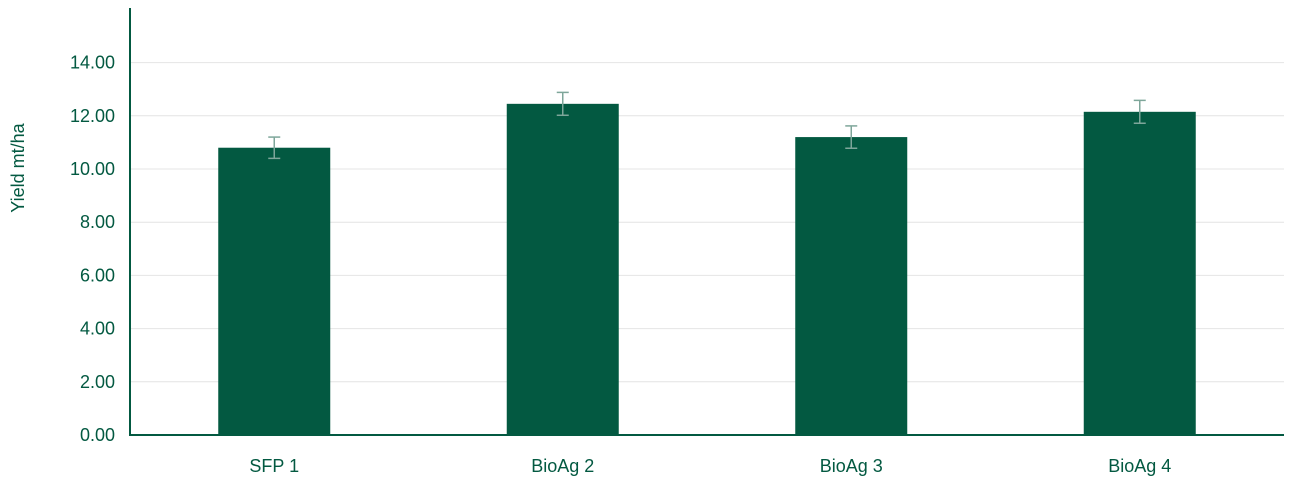 This screenshot has height=479, width=1290. What do you see at coordinates (97, 382) in the screenshot?
I see `y-tick-label: 2.00` at bounding box center [97, 382].